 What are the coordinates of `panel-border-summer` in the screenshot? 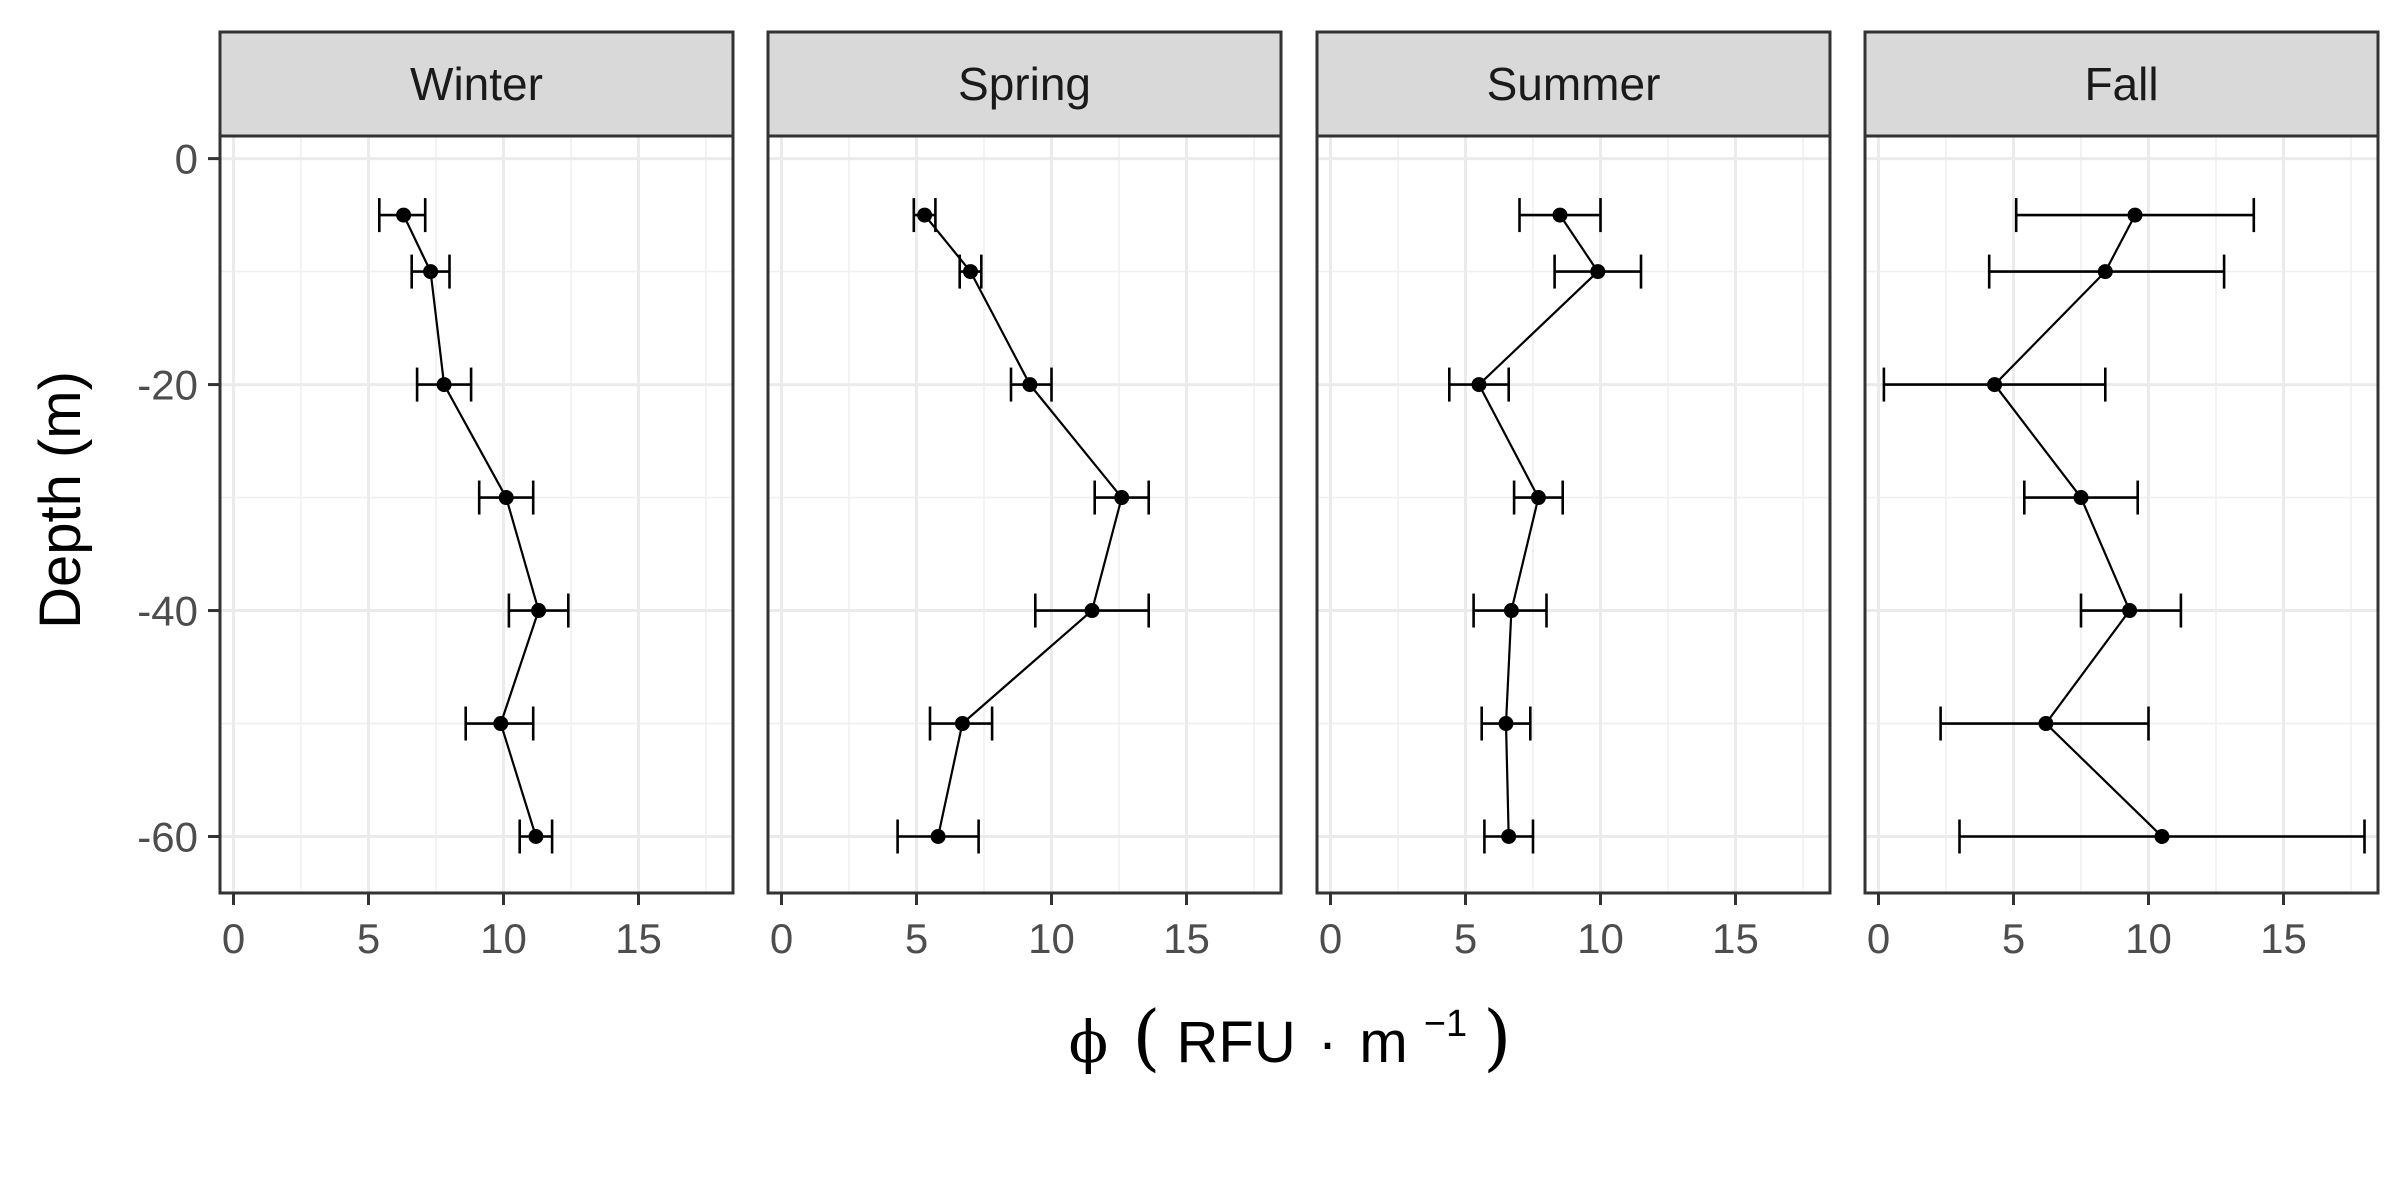 It's located at (1573, 514).